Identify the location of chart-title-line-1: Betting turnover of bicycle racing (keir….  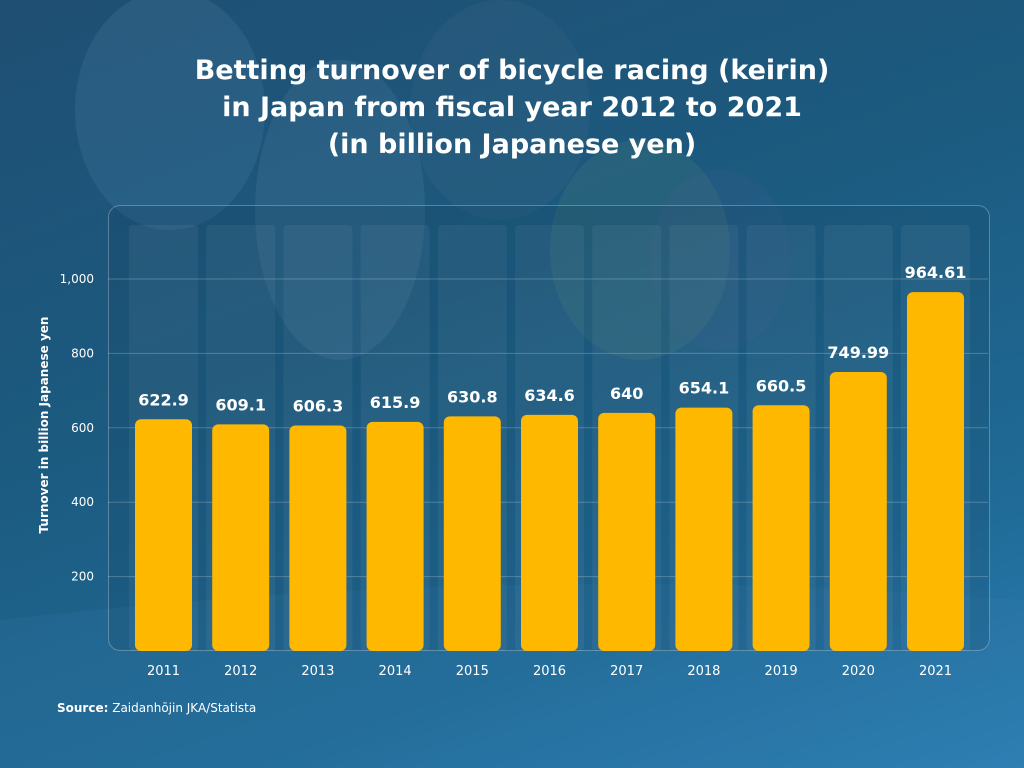
(512, 70).